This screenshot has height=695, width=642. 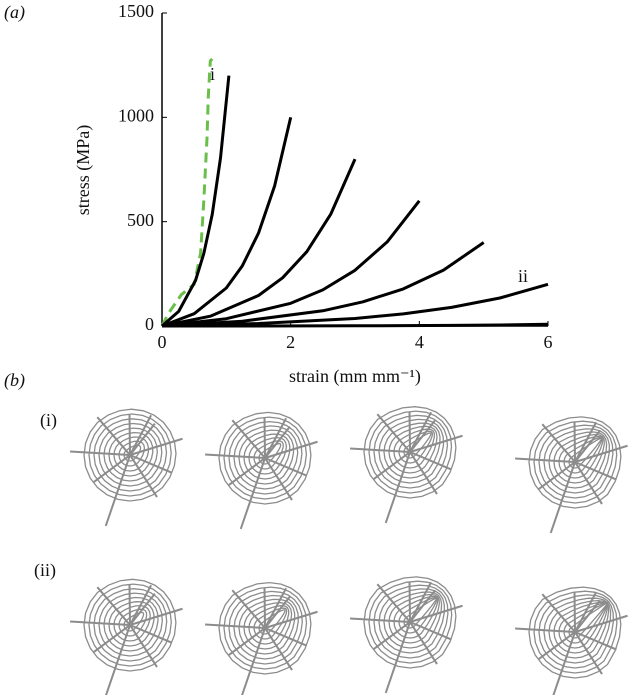 I want to click on row-label: (i), so click(x=48, y=420).